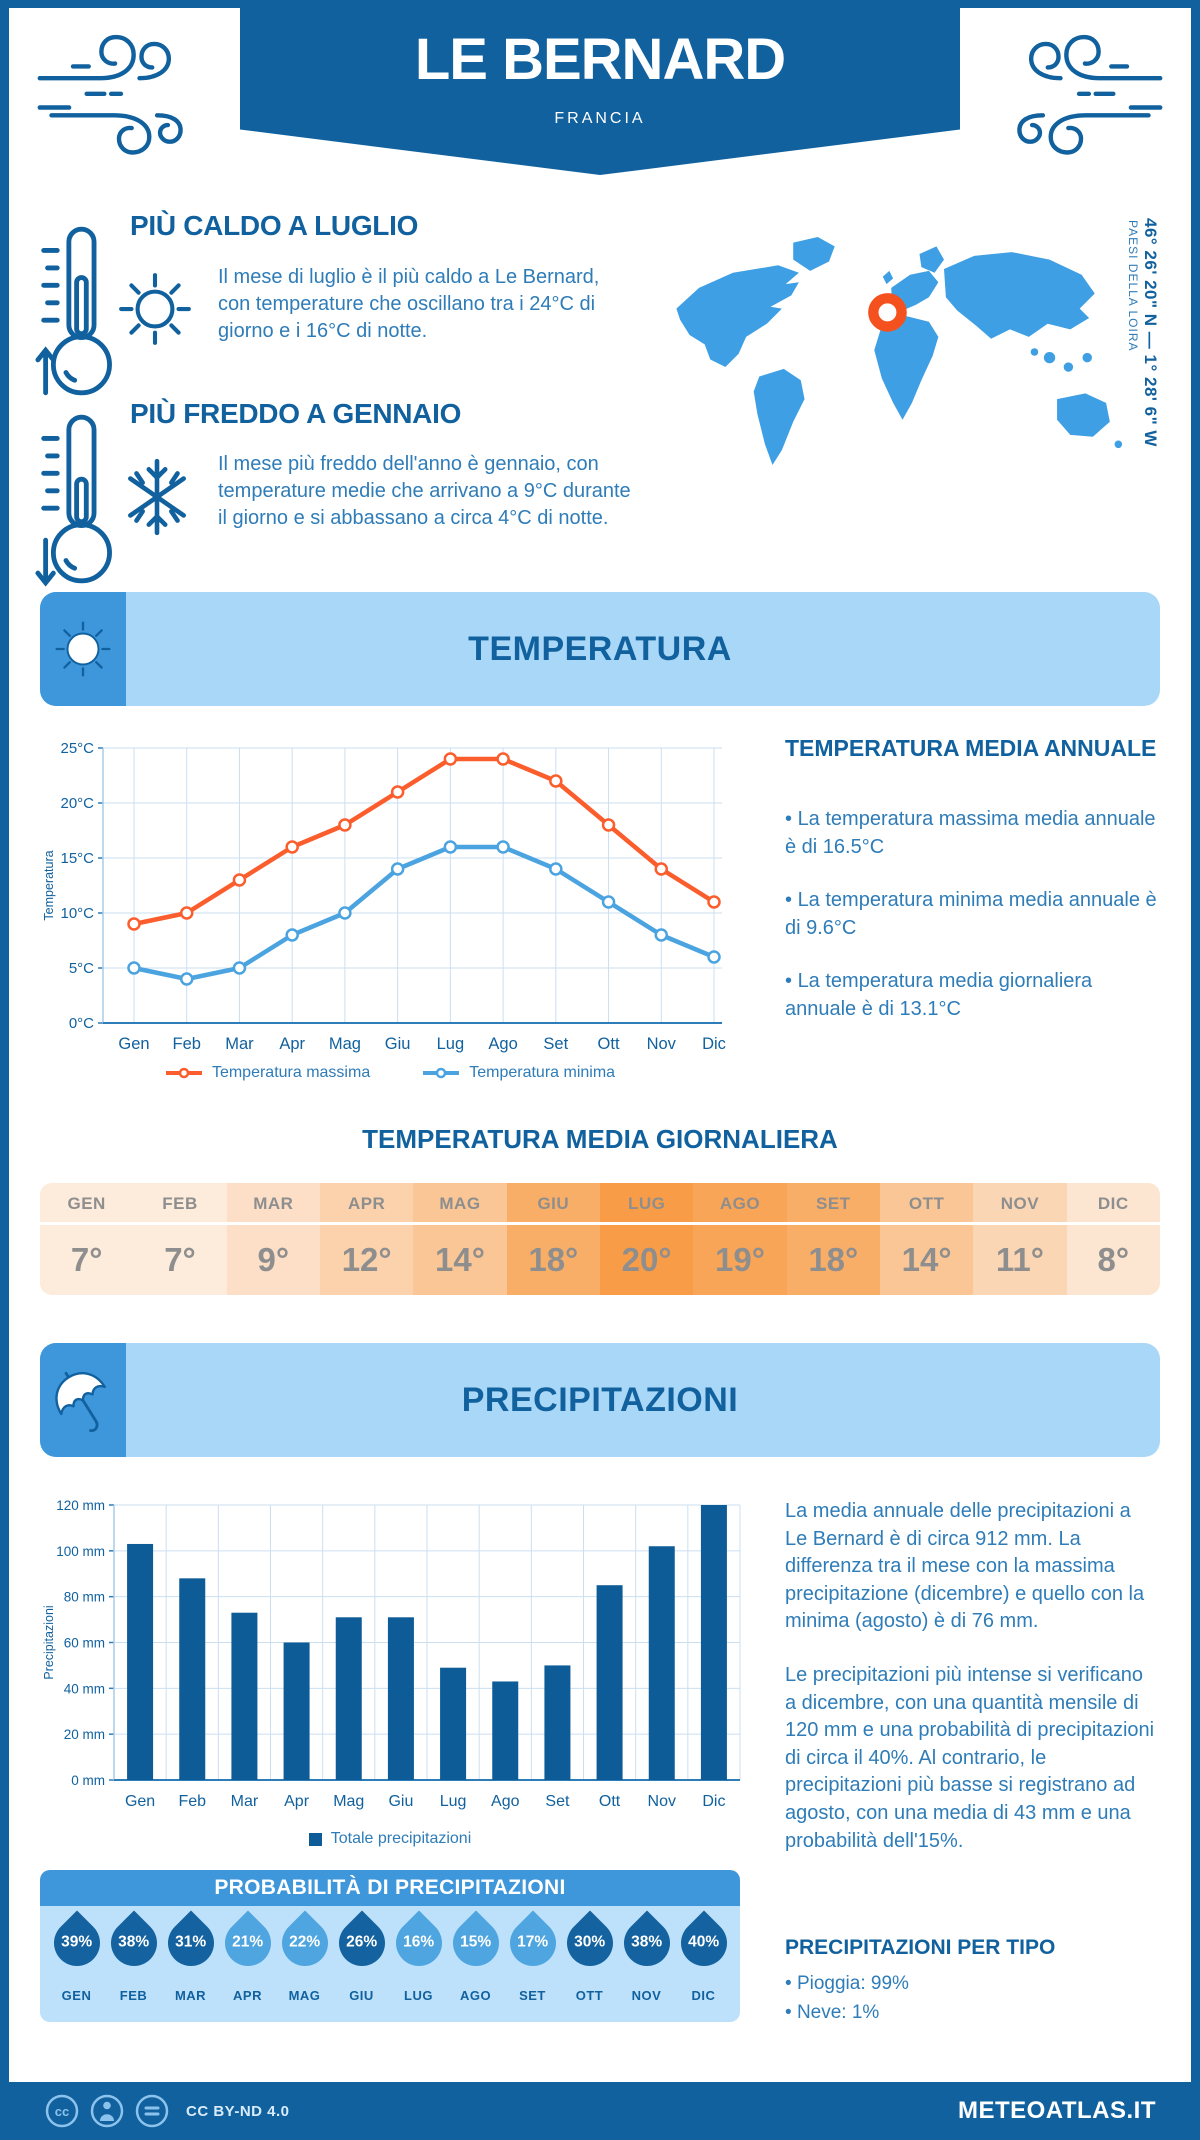  I want to click on month-label: GIU, so click(361, 1995).